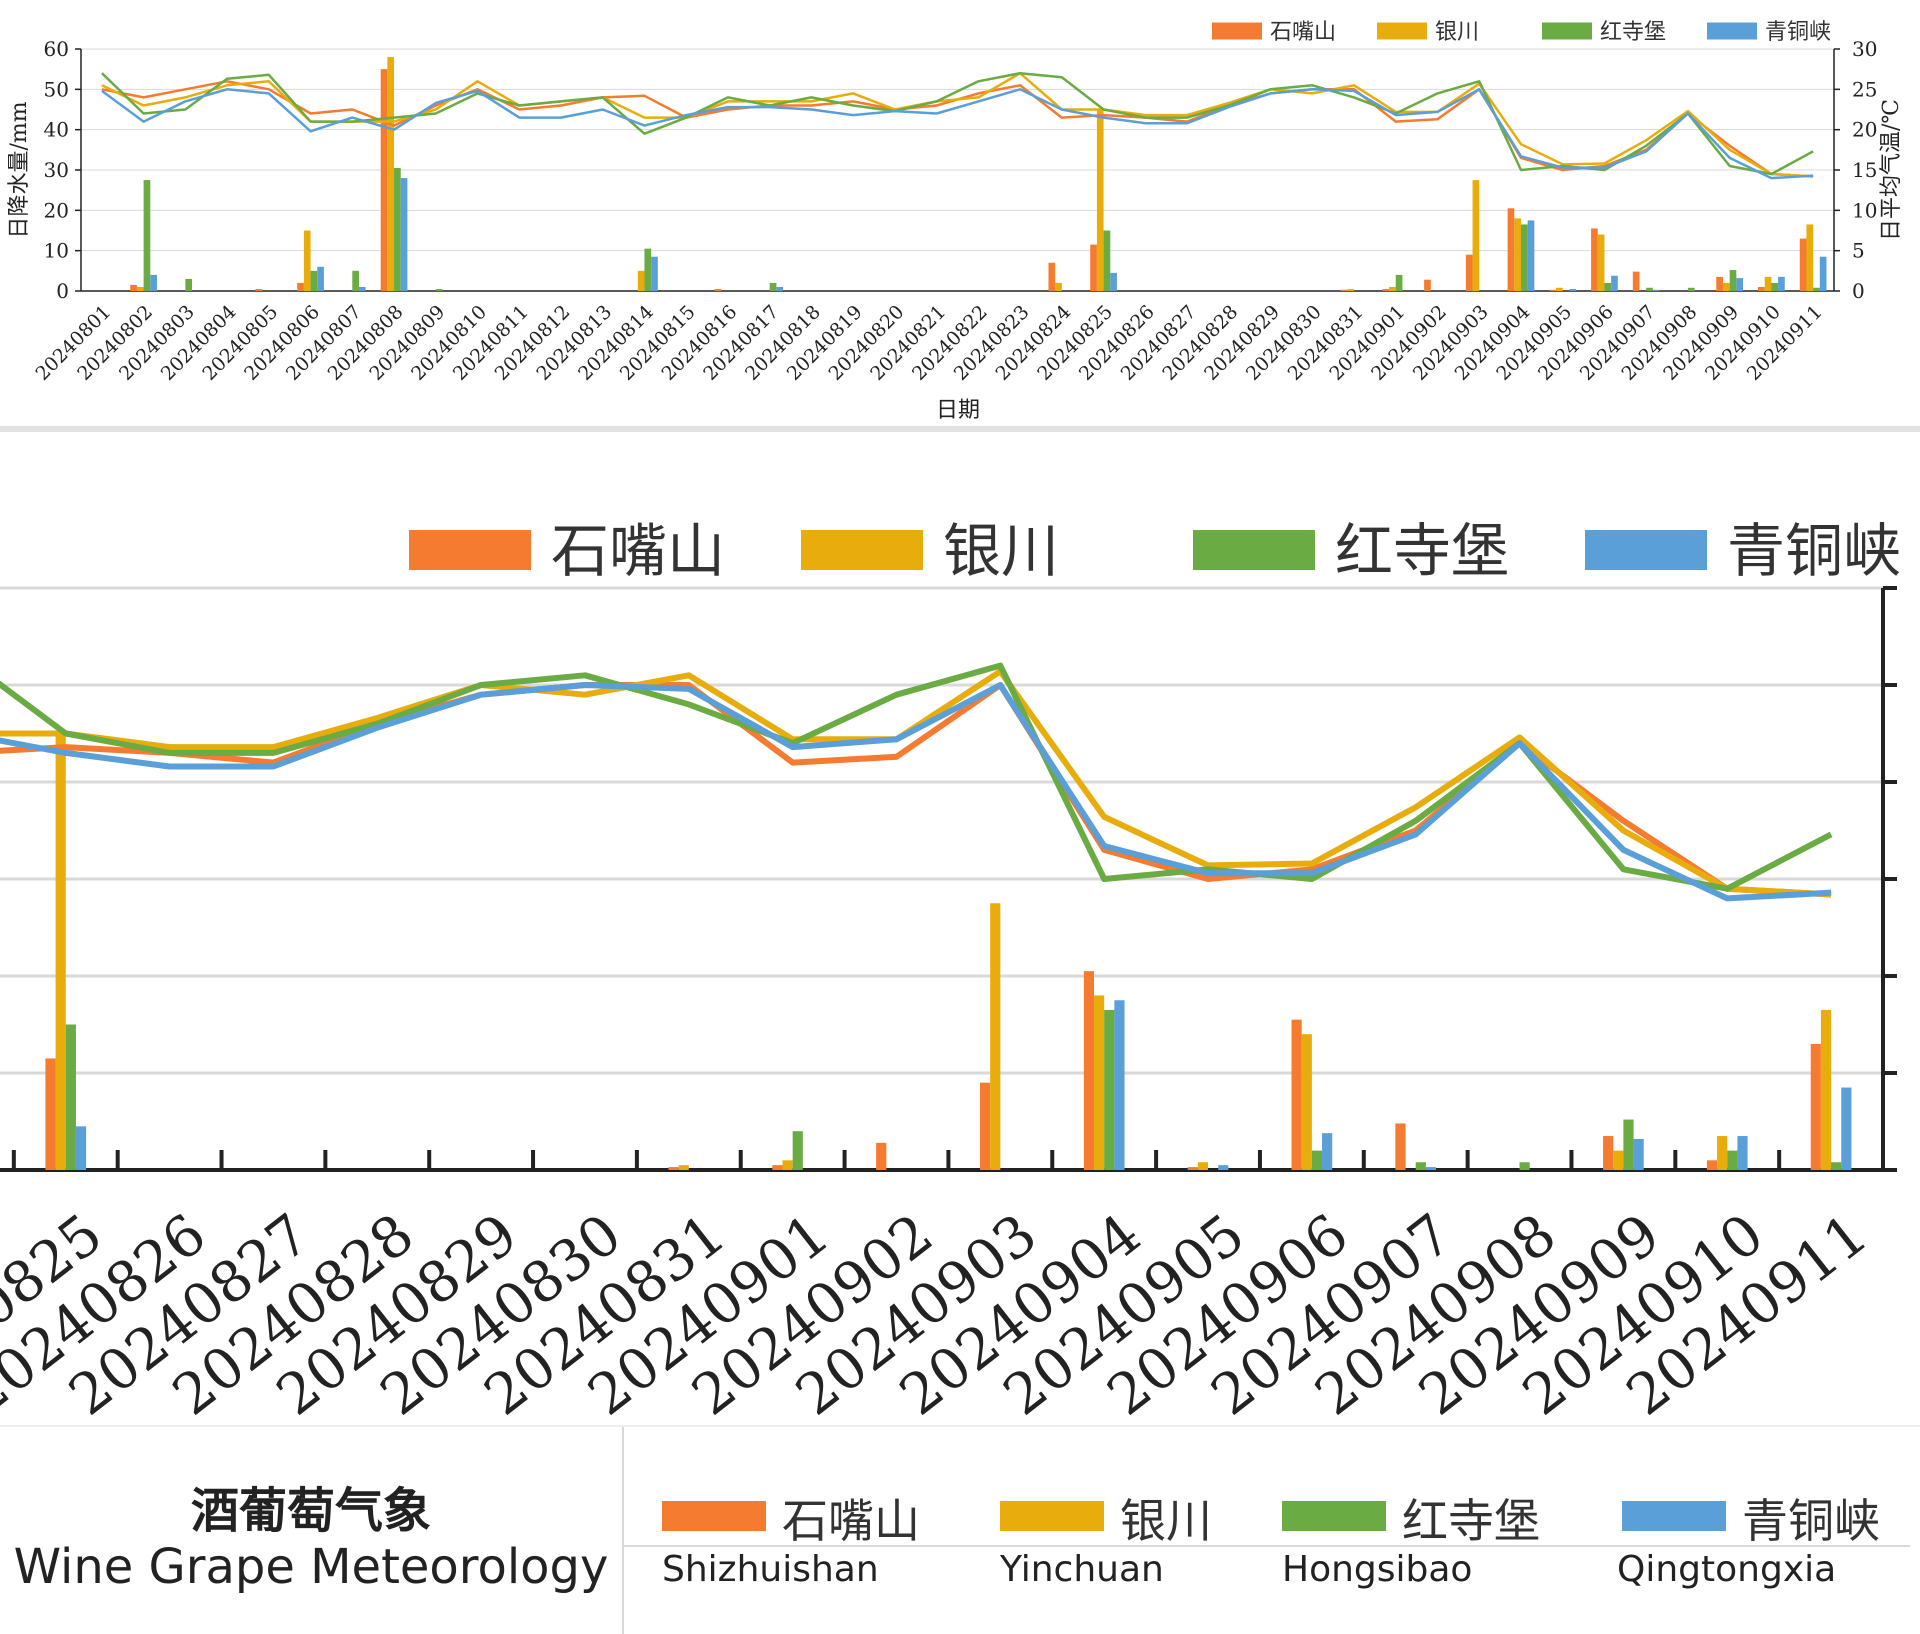 The width and height of the screenshot is (1920, 1634). What do you see at coordinates (355, 280) in the screenshot?
I see `precip-bar-红寺堡-20240807` at bounding box center [355, 280].